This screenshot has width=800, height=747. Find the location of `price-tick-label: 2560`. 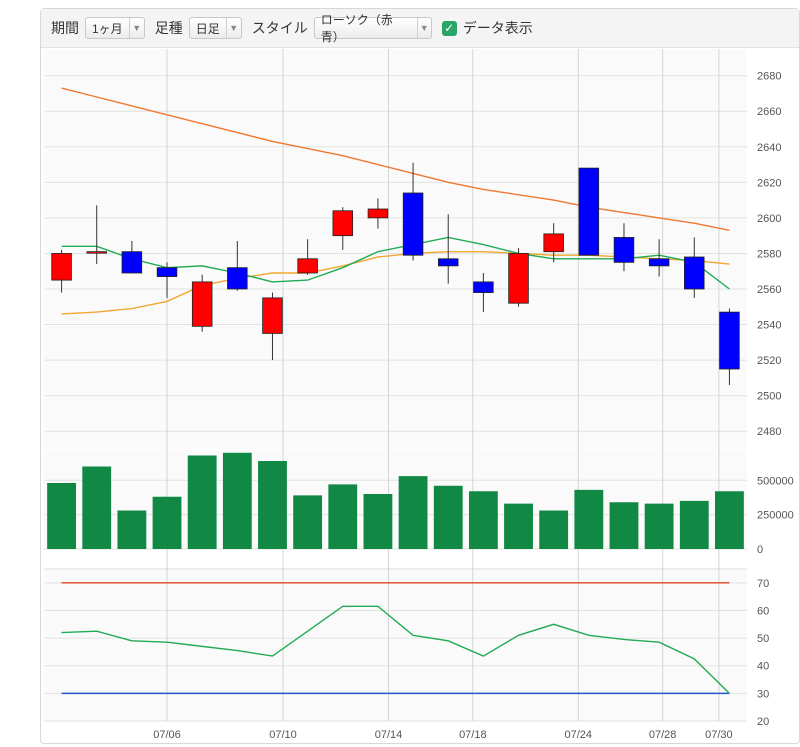

price-tick-label: 2560 is located at coordinates (769, 290).